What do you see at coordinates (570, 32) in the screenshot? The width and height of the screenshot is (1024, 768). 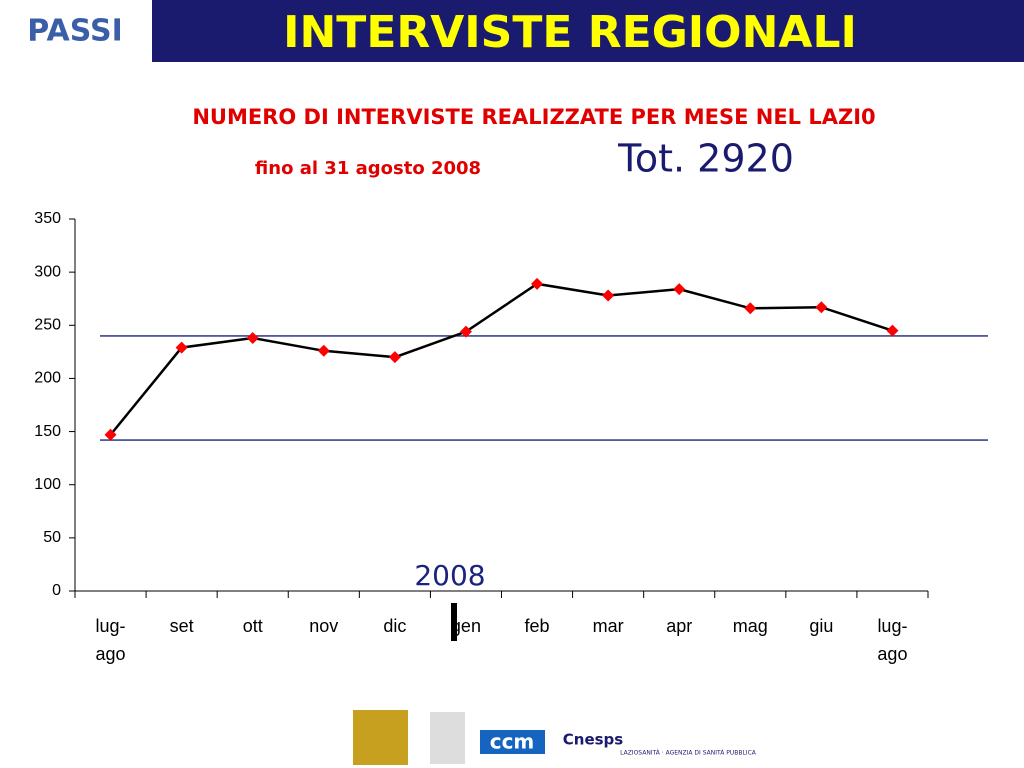 I see `title: INTERVISTE REGIONALI` at bounding box center [570, 32].